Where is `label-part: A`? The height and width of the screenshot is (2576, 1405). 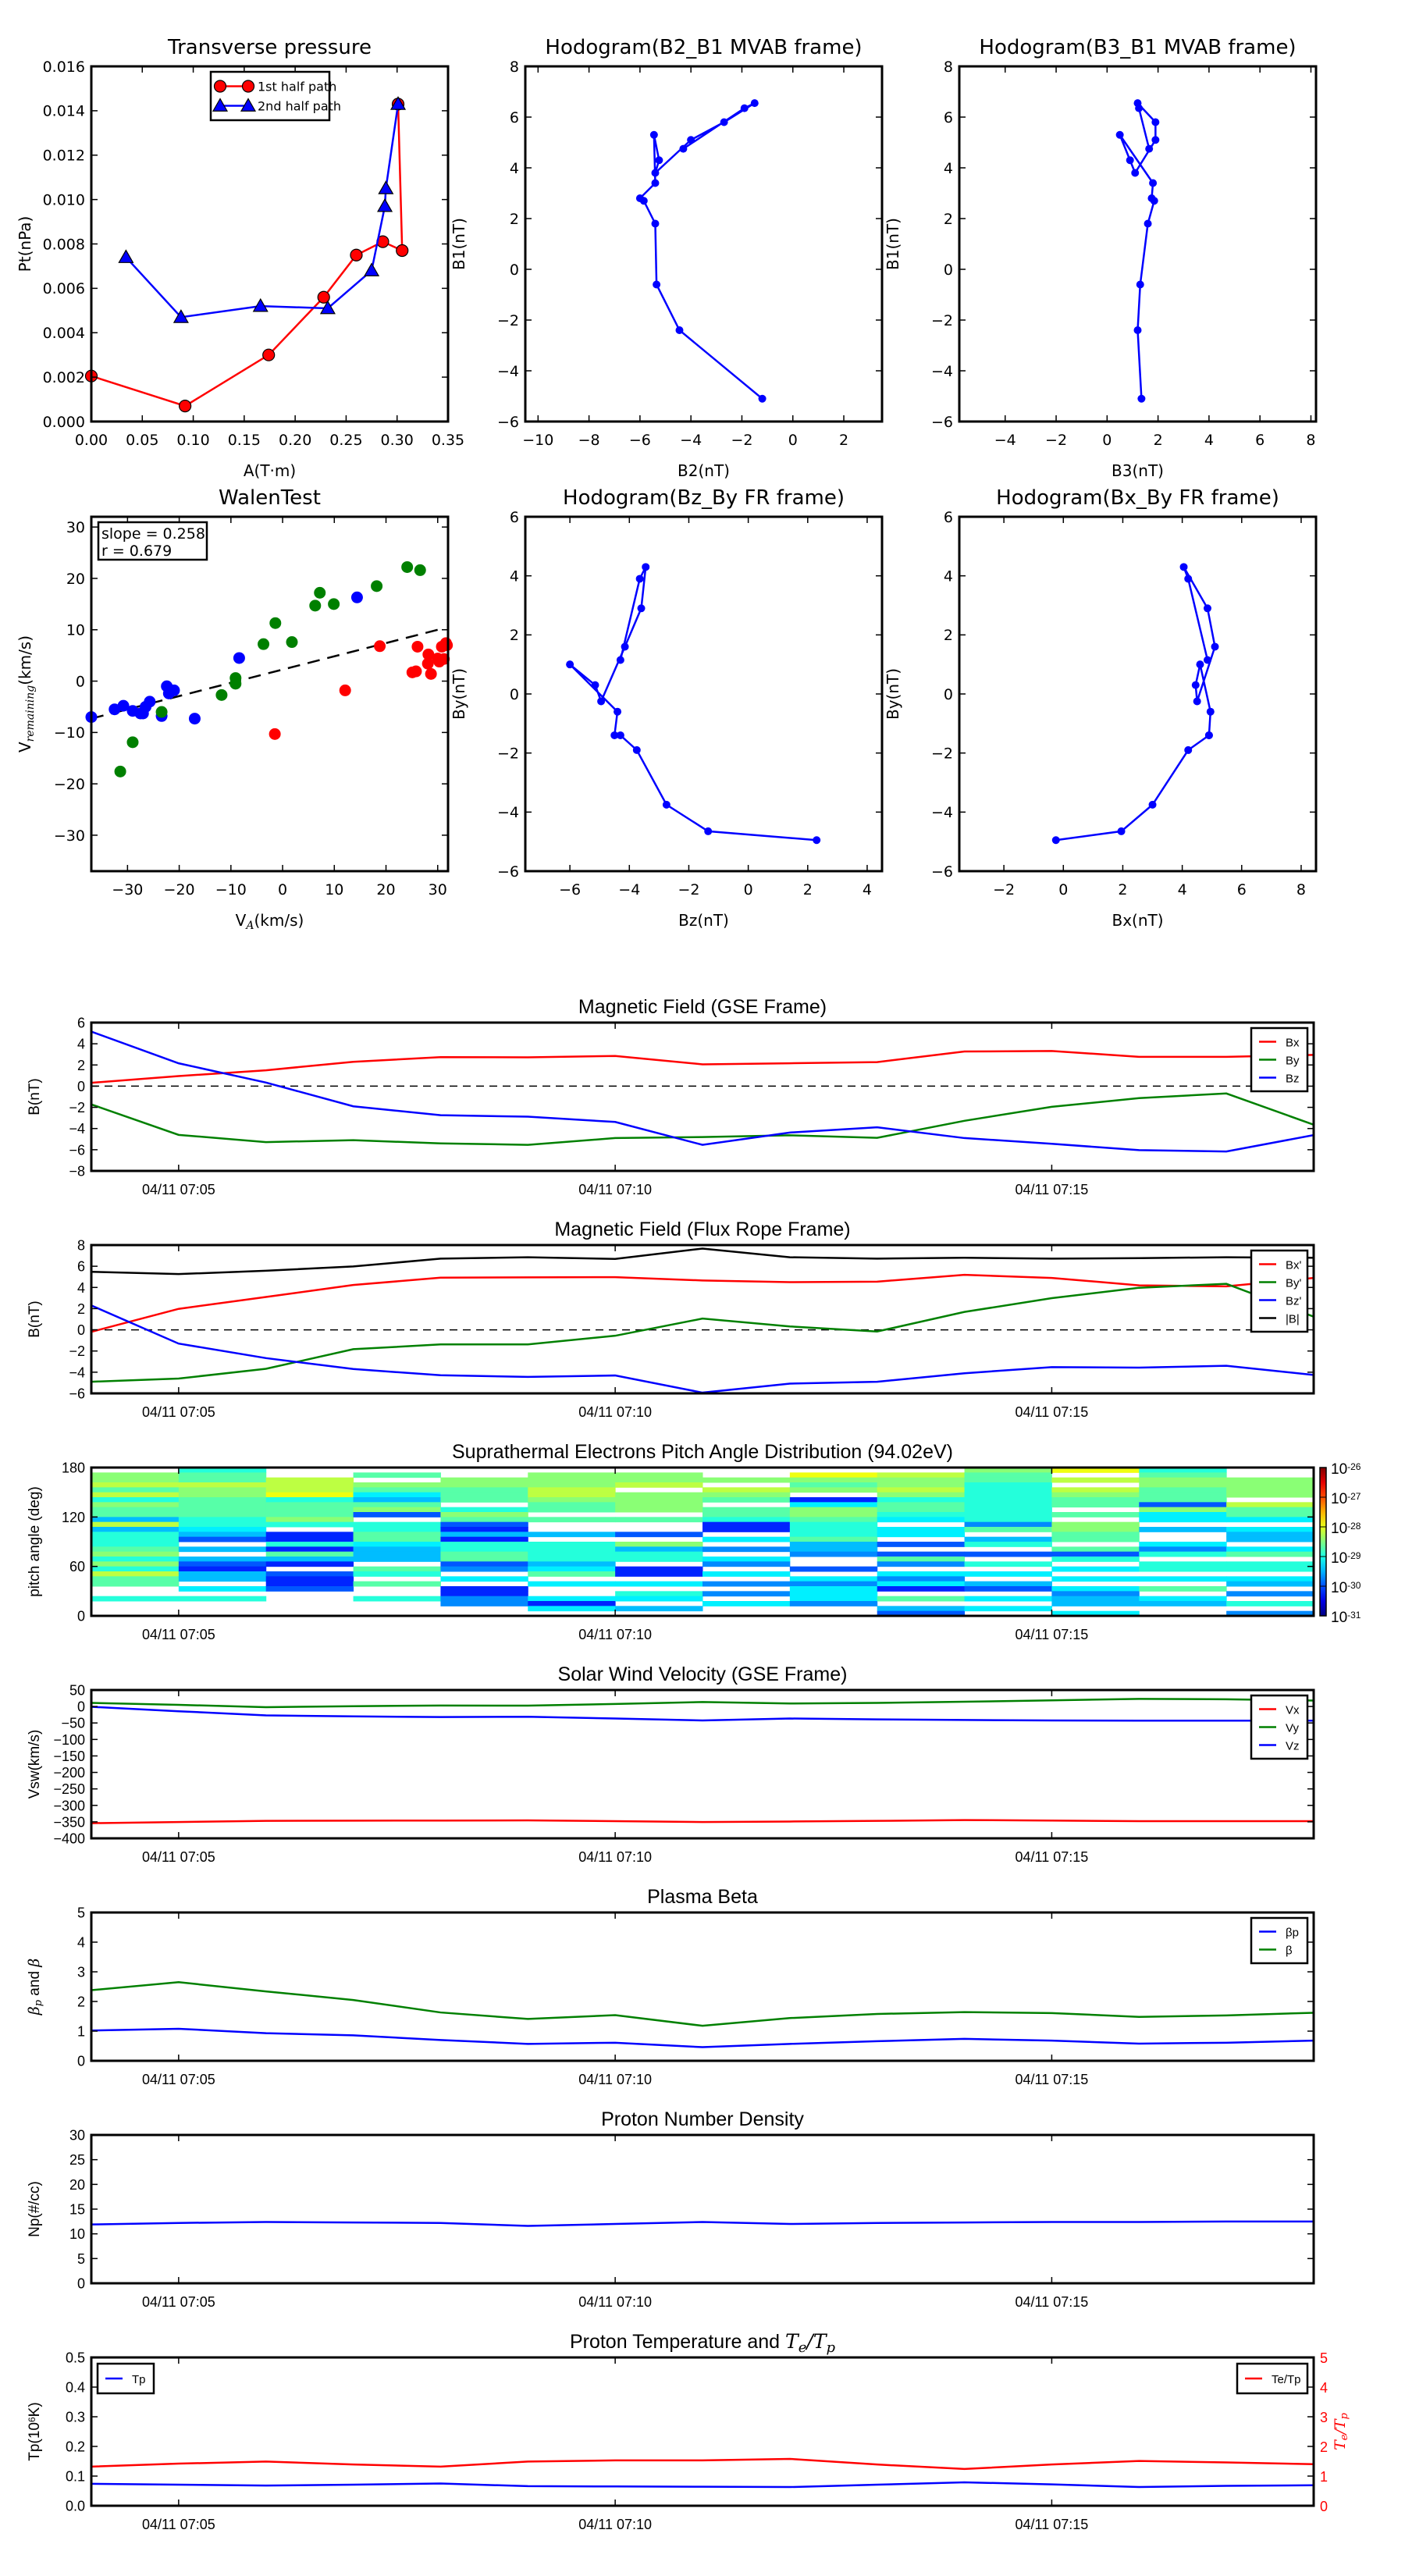 label-part: A is located at coordinates (249, 926).